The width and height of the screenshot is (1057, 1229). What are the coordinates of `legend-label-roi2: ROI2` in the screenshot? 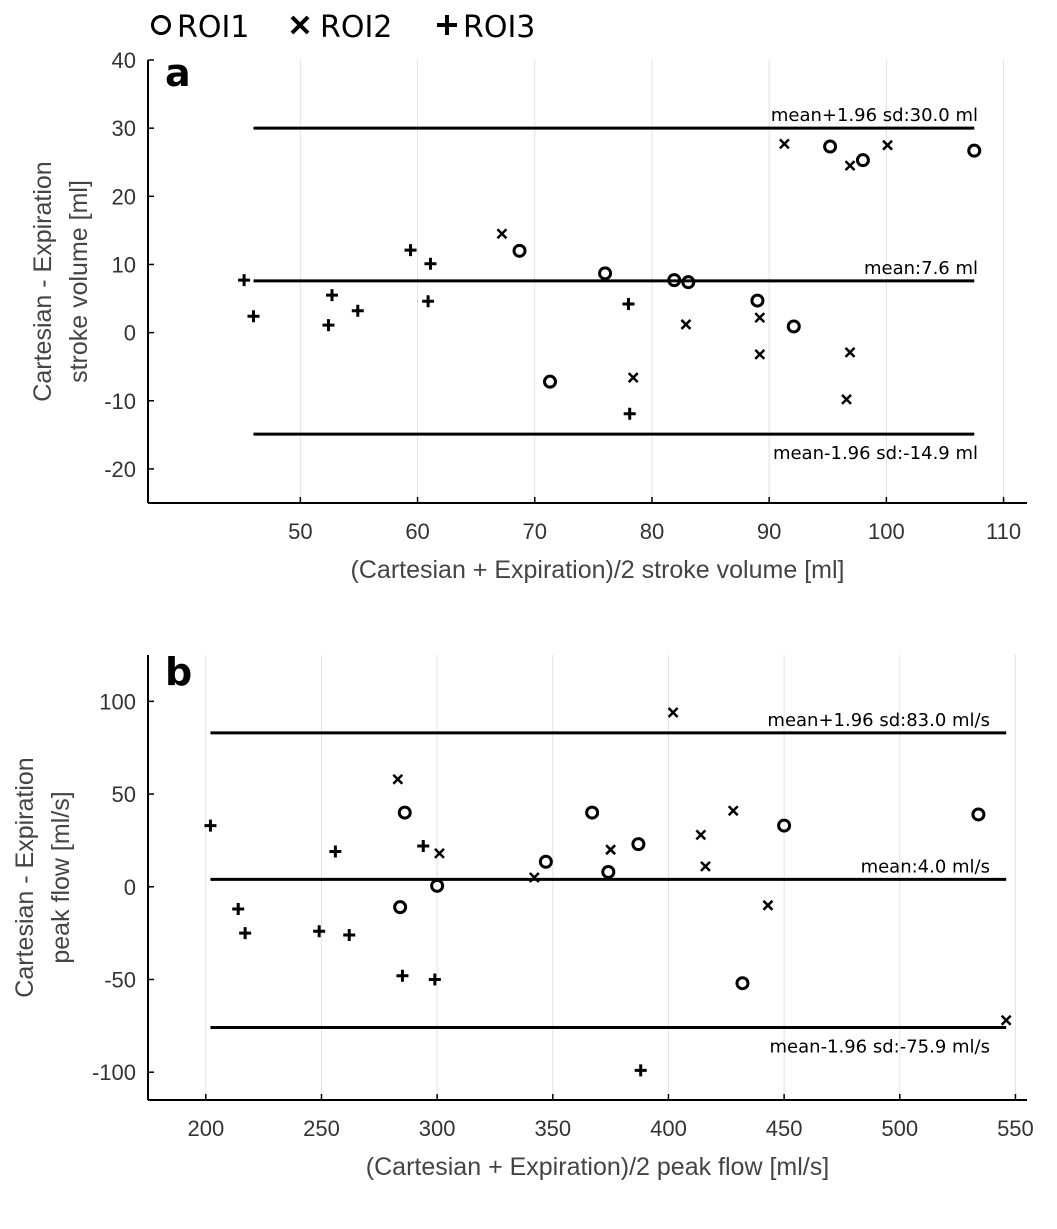 It's located at (356, 27).